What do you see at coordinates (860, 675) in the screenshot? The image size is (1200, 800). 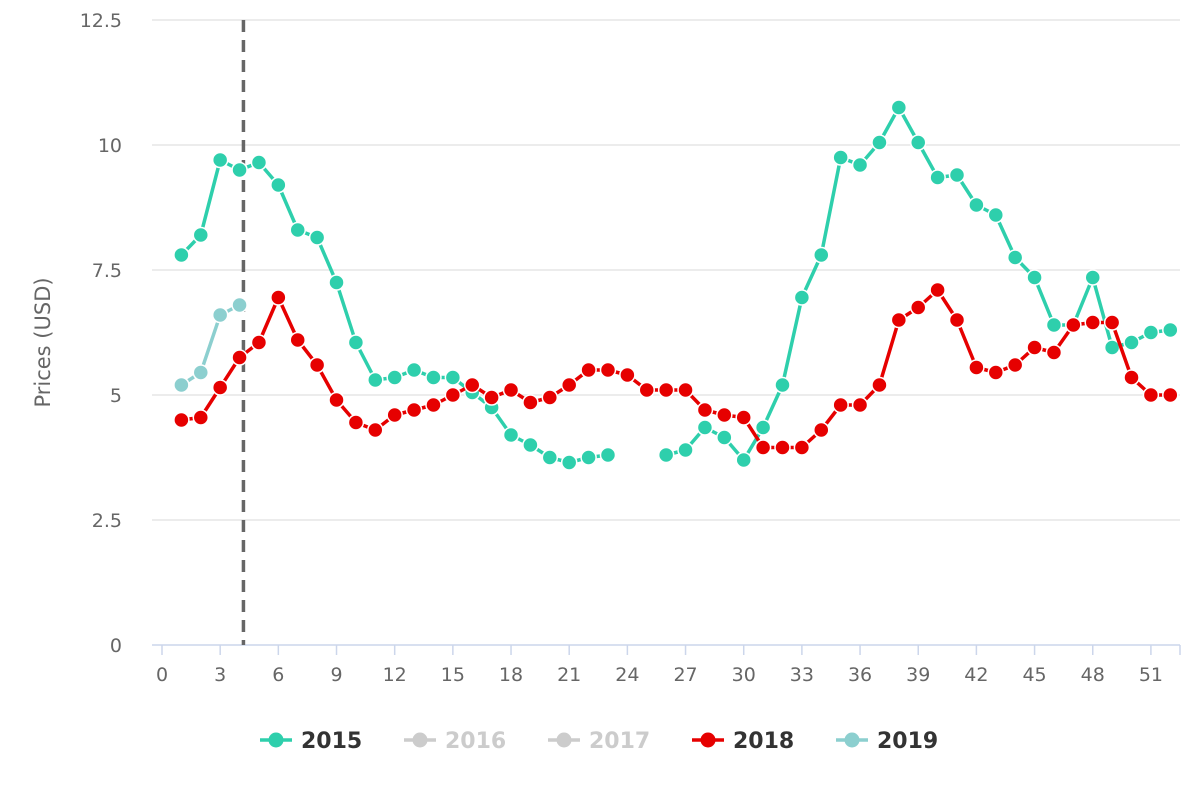 I see `x-tick-label: 36` at bounding box center [860, 675].